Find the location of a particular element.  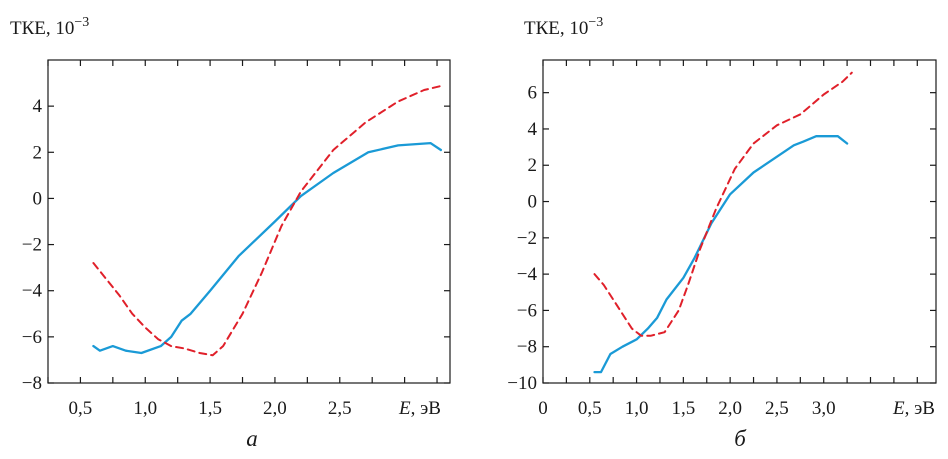

chart-a-x-axis-title: E, эВ is located at coordinates (419, 408).